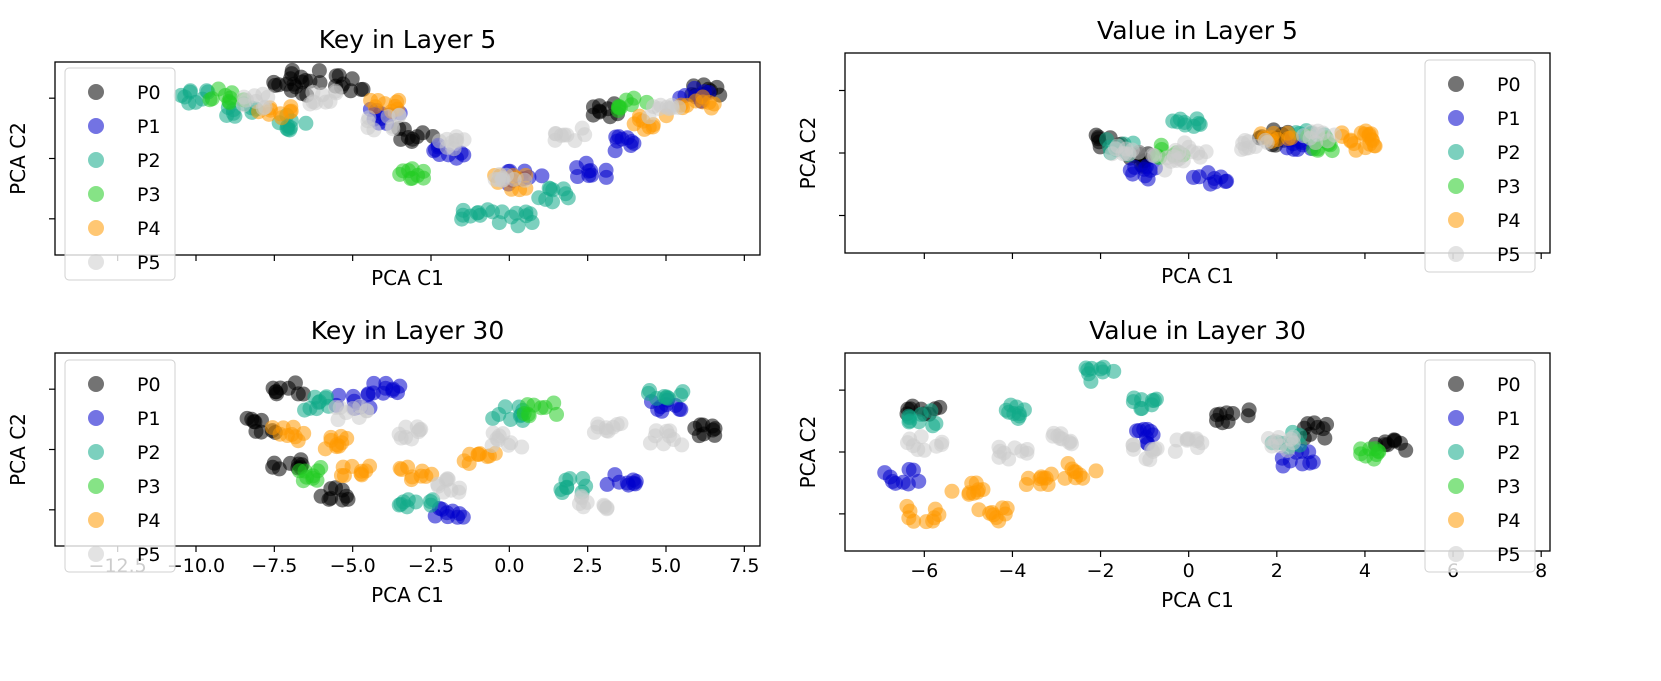  I want to click on legend-marker-P4, so click(96, 228).